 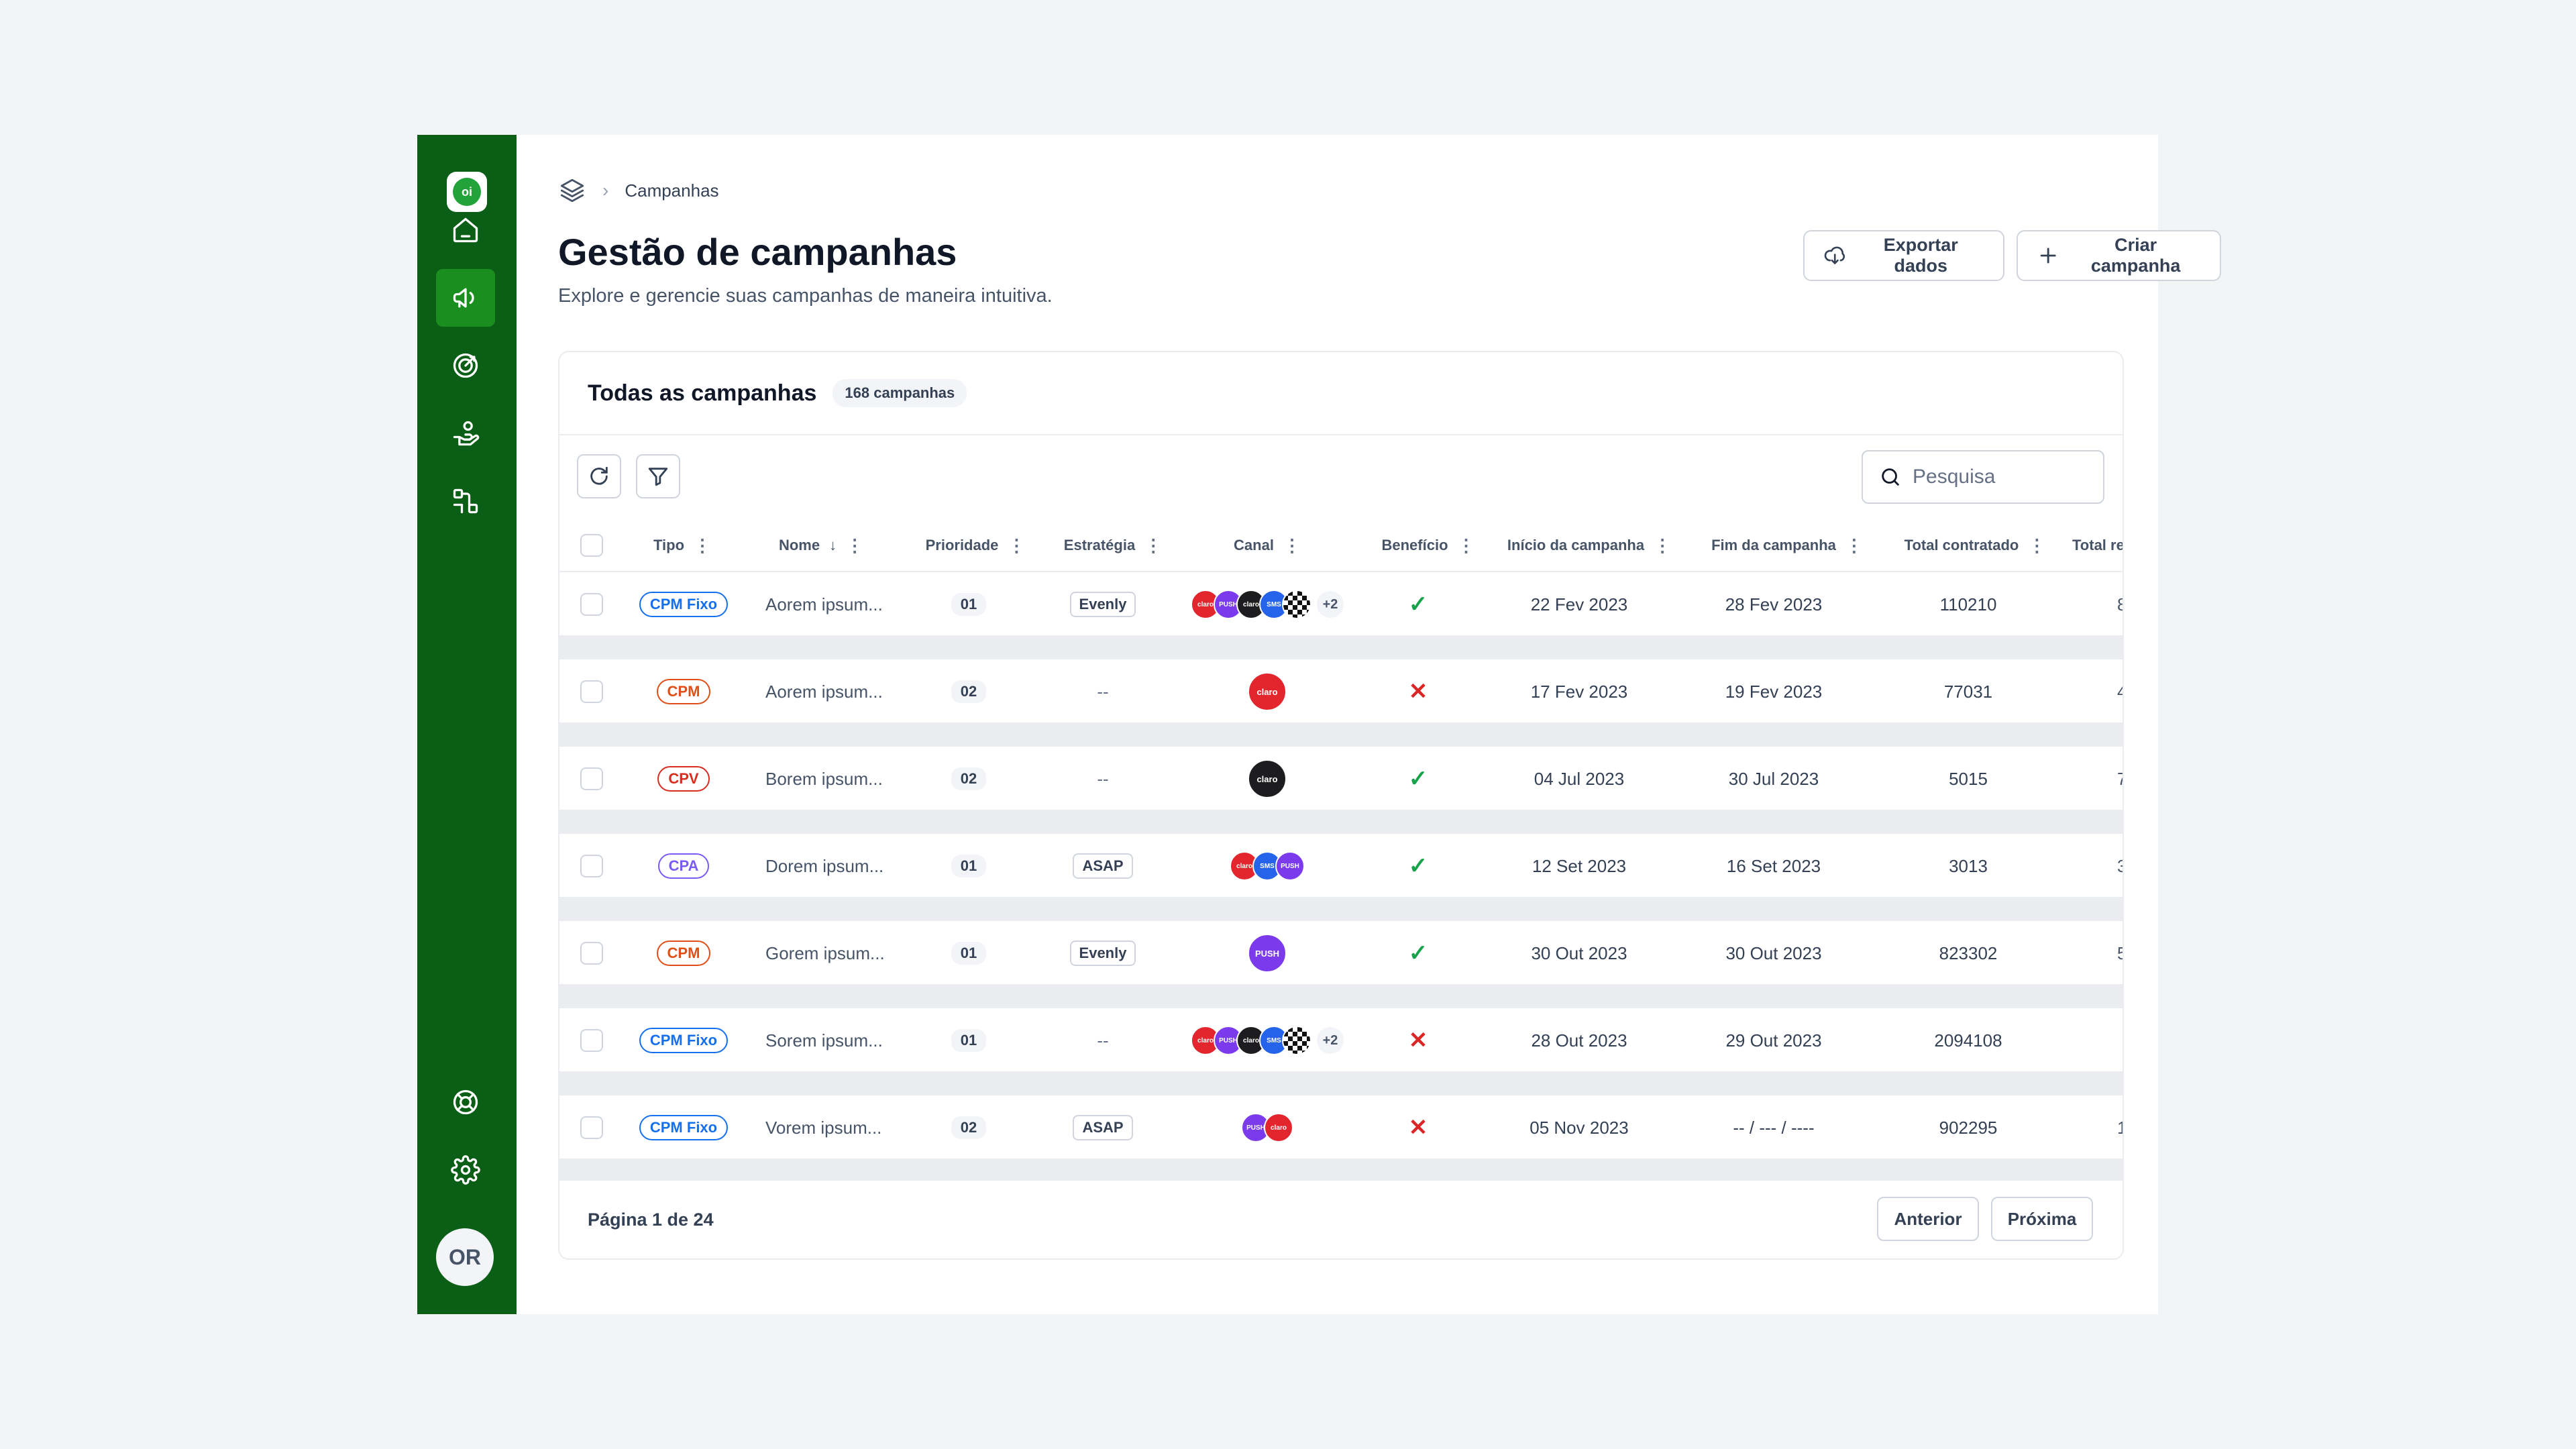 I want to click on column-header-beneficio: Benefício ⋮, so click(x=1428, y=545).